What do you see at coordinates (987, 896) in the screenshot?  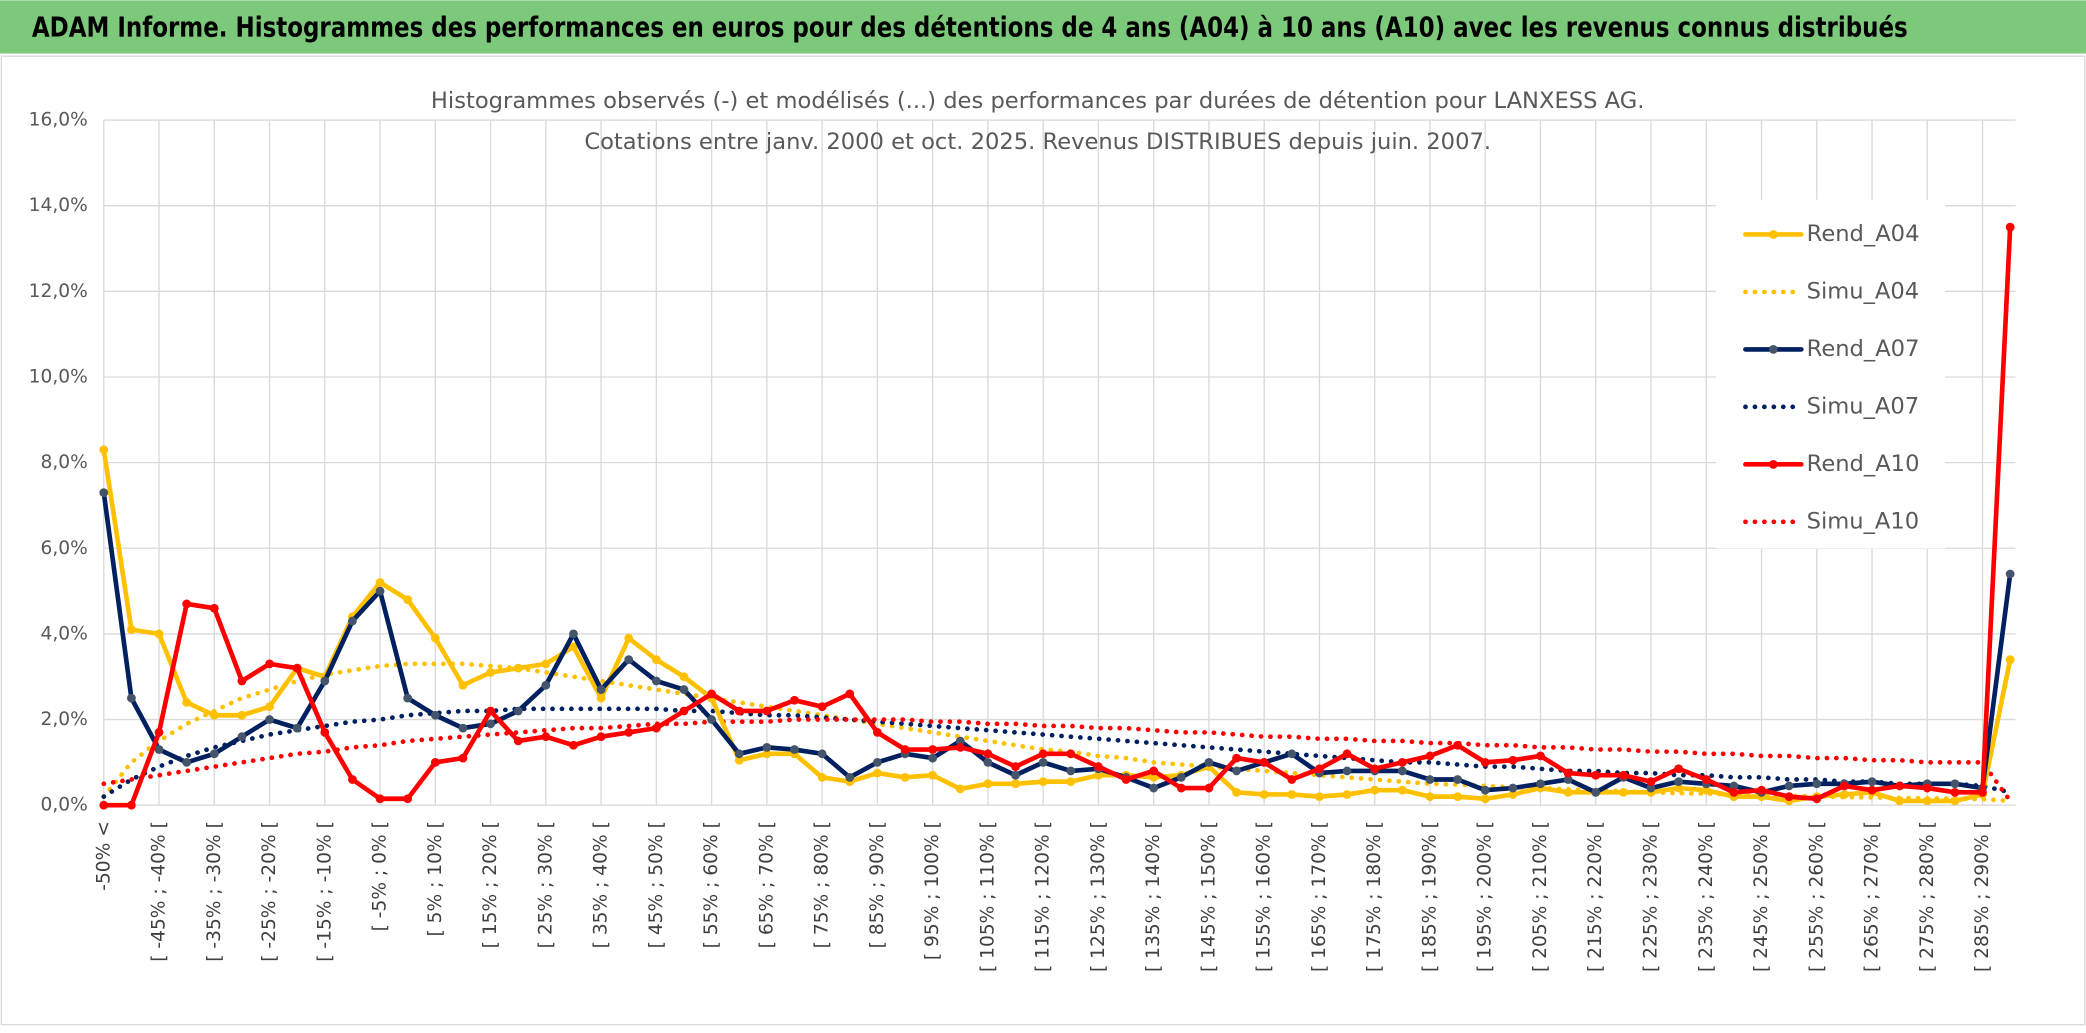 I see `x-tick-label: [ 105% ; 110% [` at bounding box center [987, 896].